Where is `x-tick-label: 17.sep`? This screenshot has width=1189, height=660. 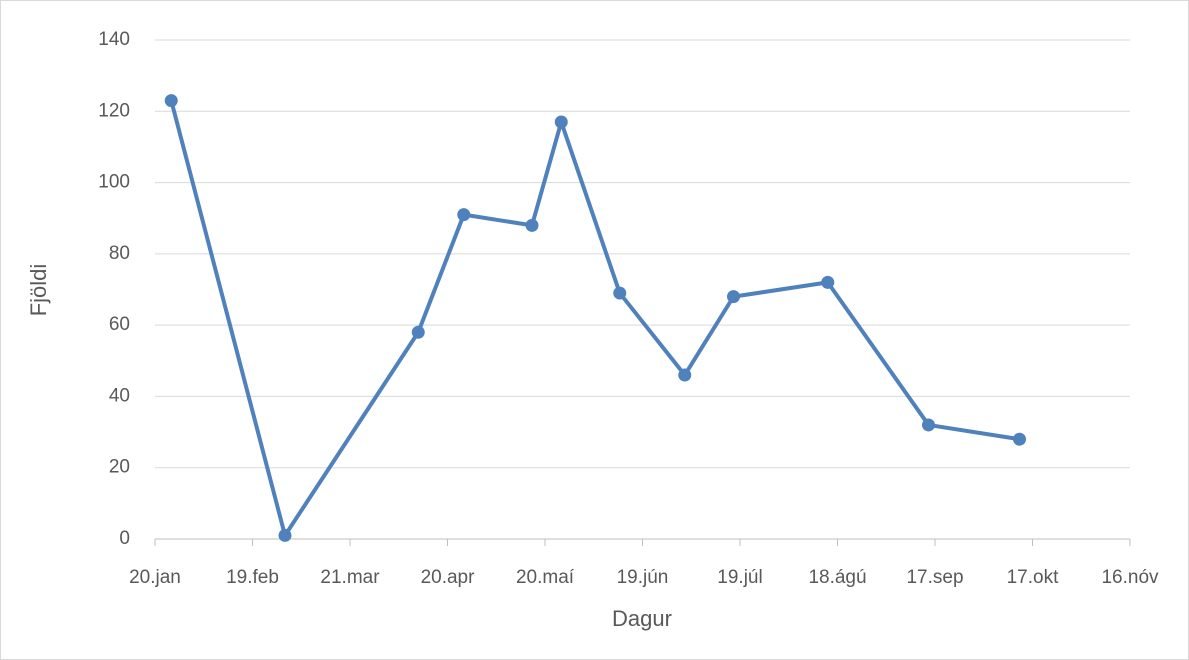 x-tick-label: 17.sep is located at coordinates (934, 577).